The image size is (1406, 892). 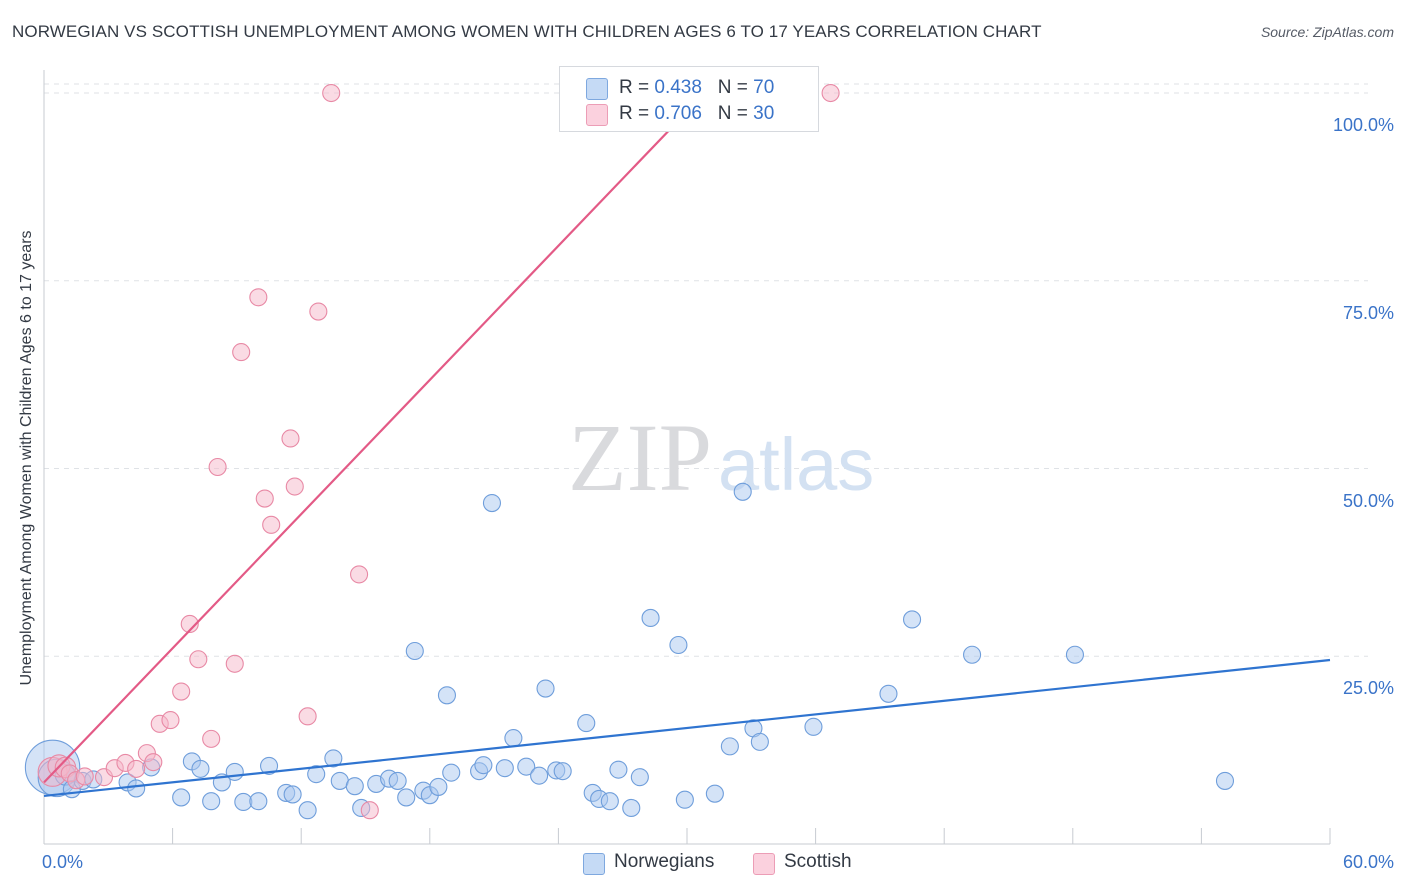 I want to click on legend-label-scottish: Scottish, so click(x=818, y=861).